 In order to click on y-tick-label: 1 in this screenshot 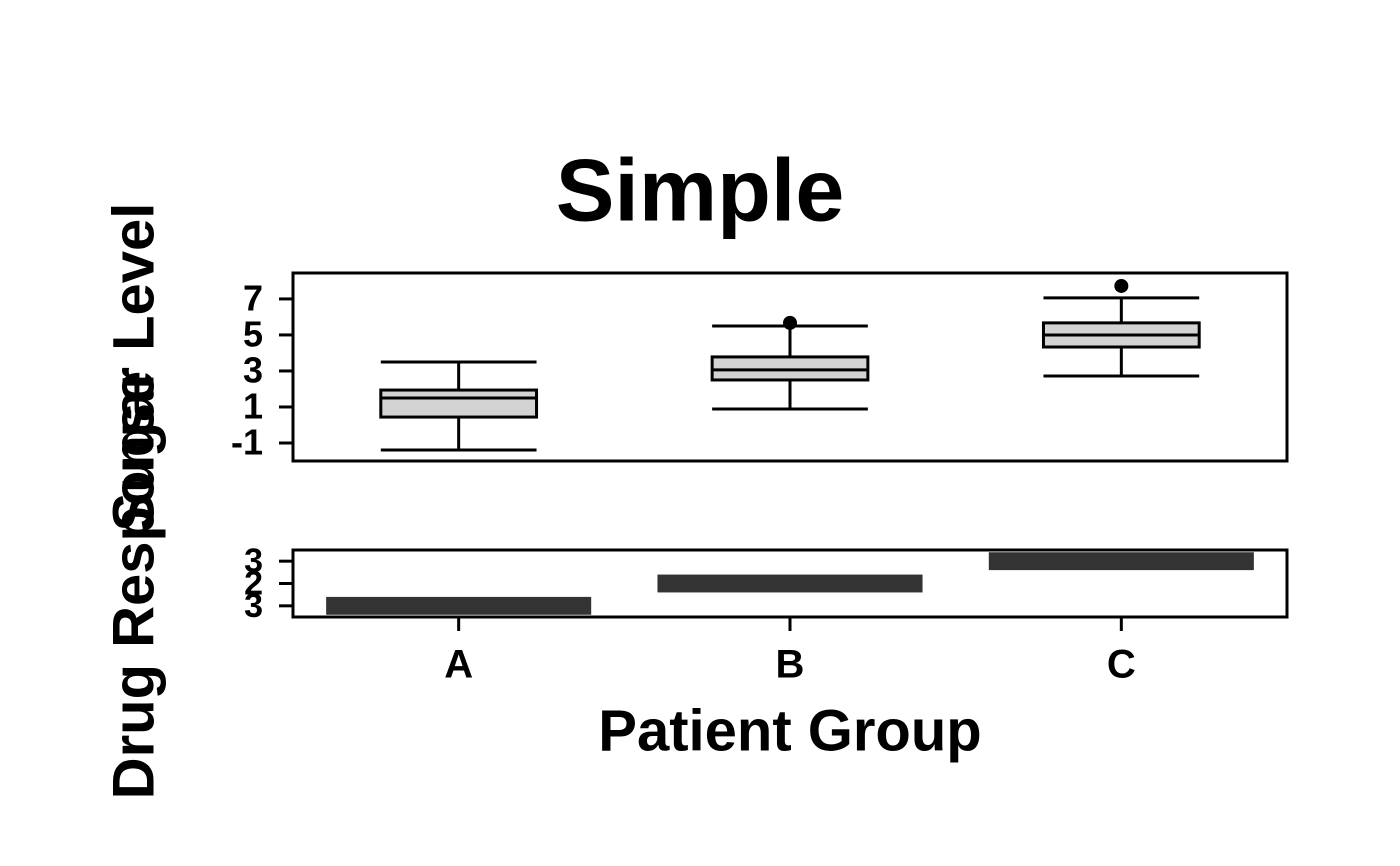, I will do `click(253, 405)`.